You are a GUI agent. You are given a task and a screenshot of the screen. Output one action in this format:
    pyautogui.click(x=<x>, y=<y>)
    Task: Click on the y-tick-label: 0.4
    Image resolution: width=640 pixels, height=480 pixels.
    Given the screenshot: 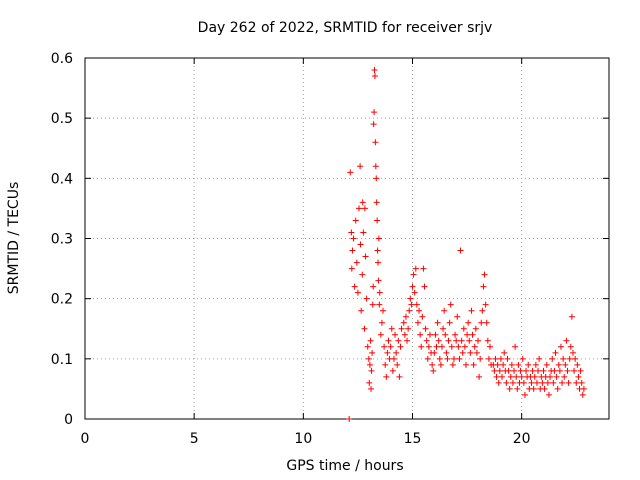 What is the action you would take?
    pyautogui.click(x=62, y=179)
    